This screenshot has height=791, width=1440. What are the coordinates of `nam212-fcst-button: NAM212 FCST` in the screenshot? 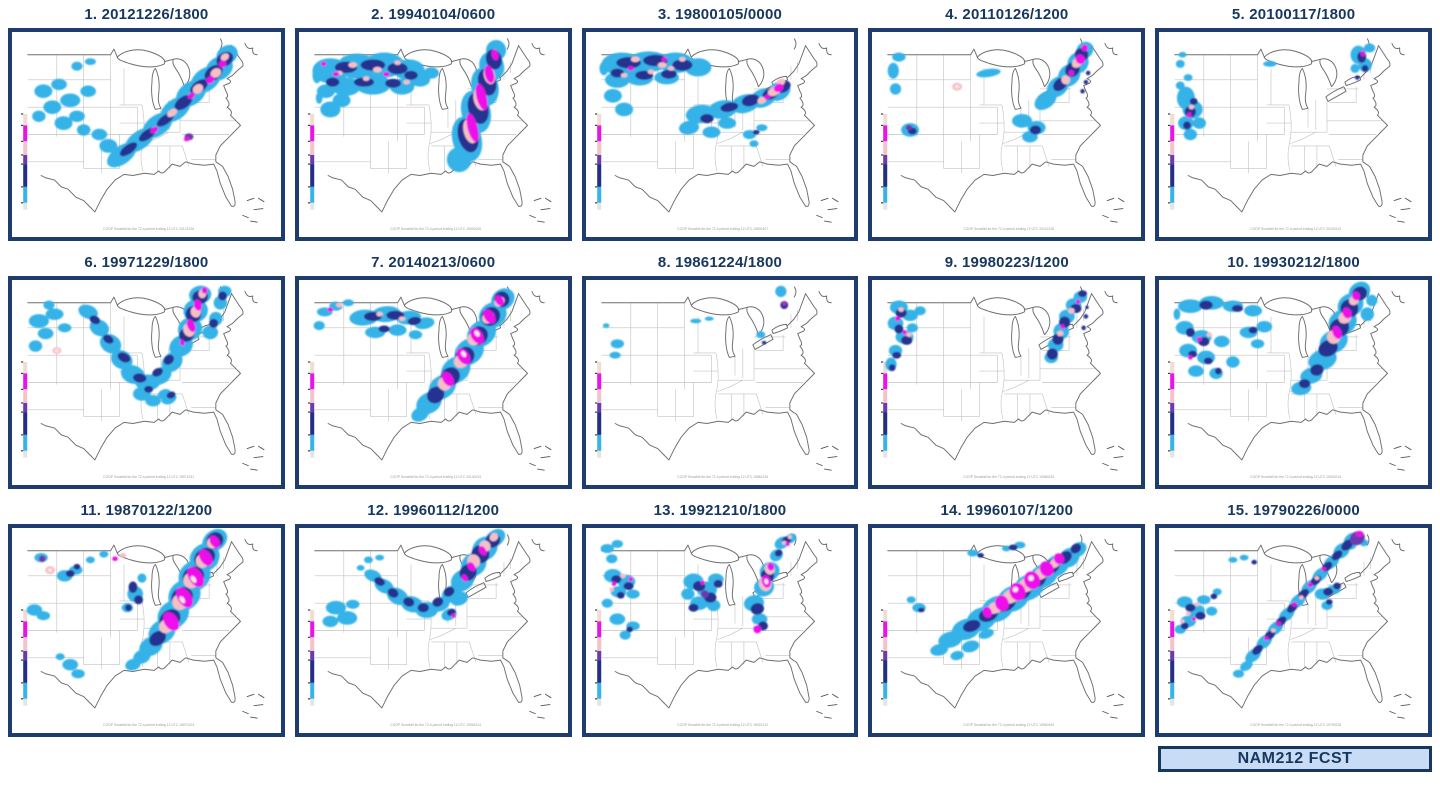 It's located at (1295, 759).